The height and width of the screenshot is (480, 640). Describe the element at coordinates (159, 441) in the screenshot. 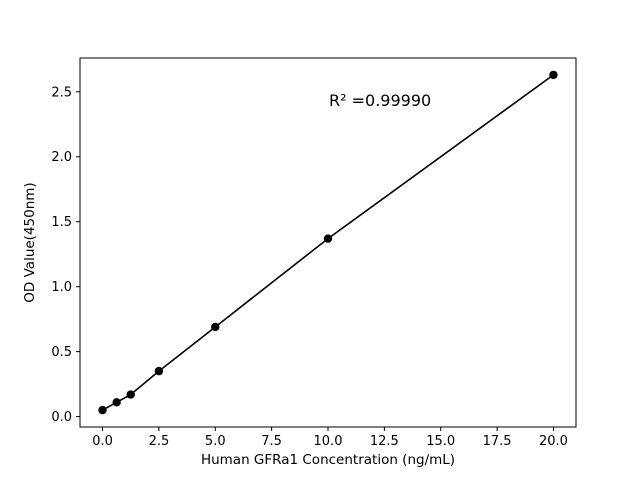

I see `x-tick-label: 2.5` at that location.